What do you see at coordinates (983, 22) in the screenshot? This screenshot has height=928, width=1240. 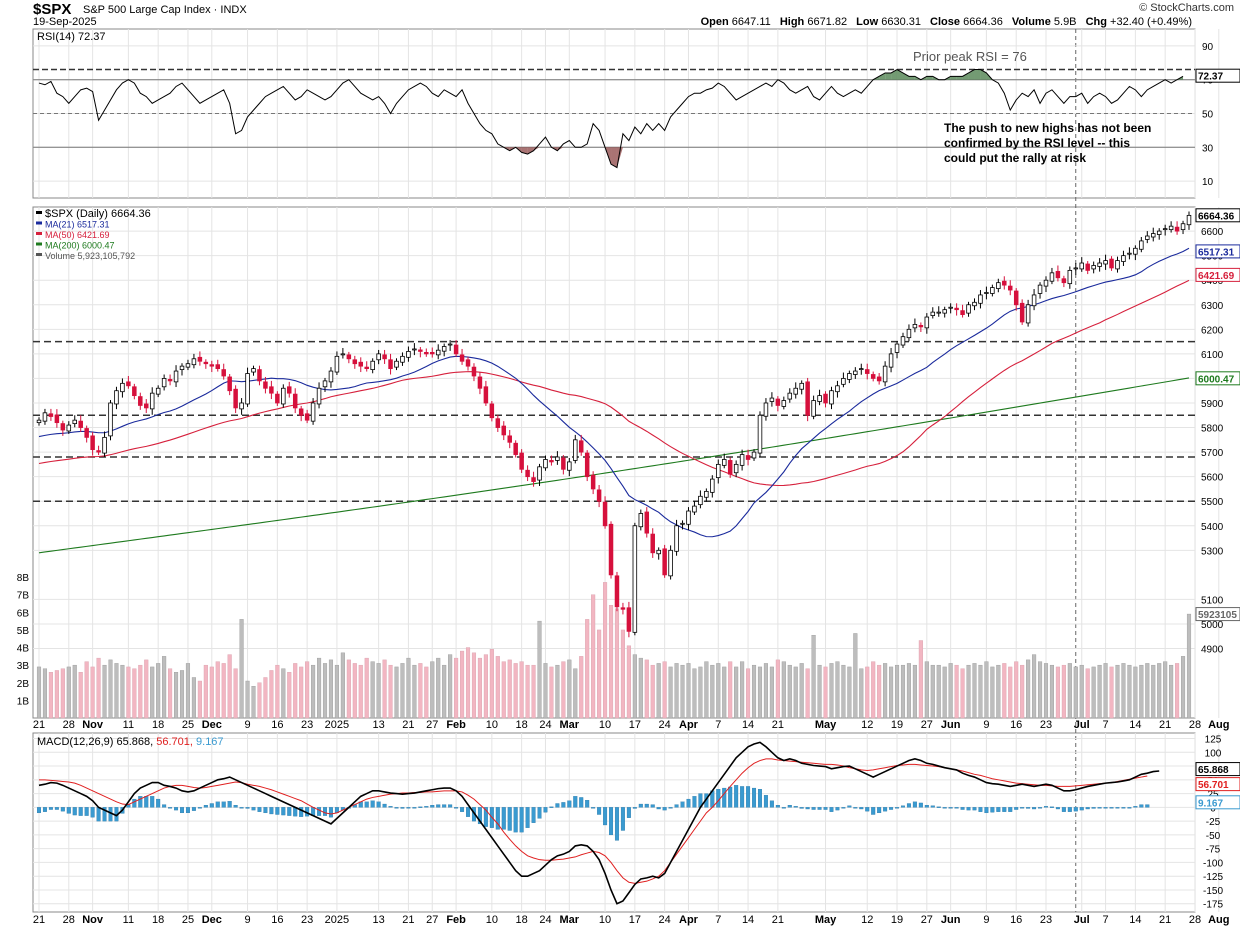 I see `close-value: 6664.36` at bounding box center [983, 22].